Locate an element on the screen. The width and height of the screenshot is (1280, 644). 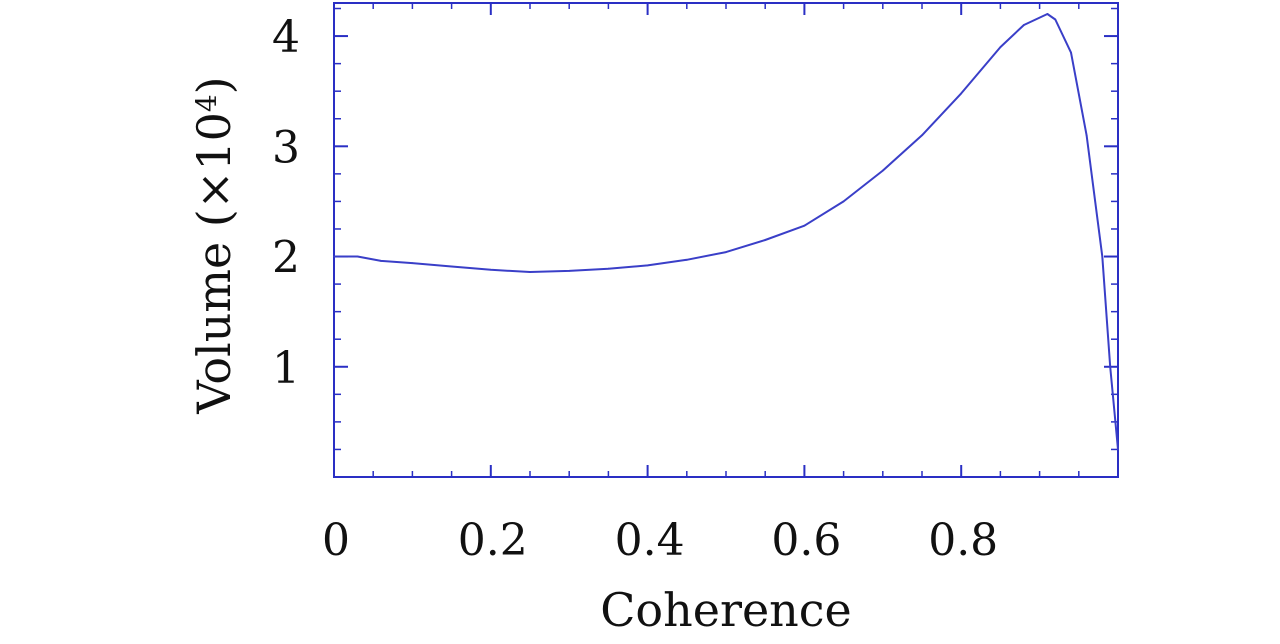
y-tick-label: 4 is located at coordinates (286, 37).